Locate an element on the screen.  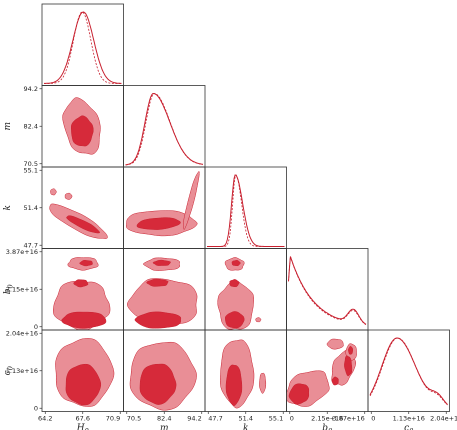
x-tick-label: 64.2 is located at coordinates (45, 419).